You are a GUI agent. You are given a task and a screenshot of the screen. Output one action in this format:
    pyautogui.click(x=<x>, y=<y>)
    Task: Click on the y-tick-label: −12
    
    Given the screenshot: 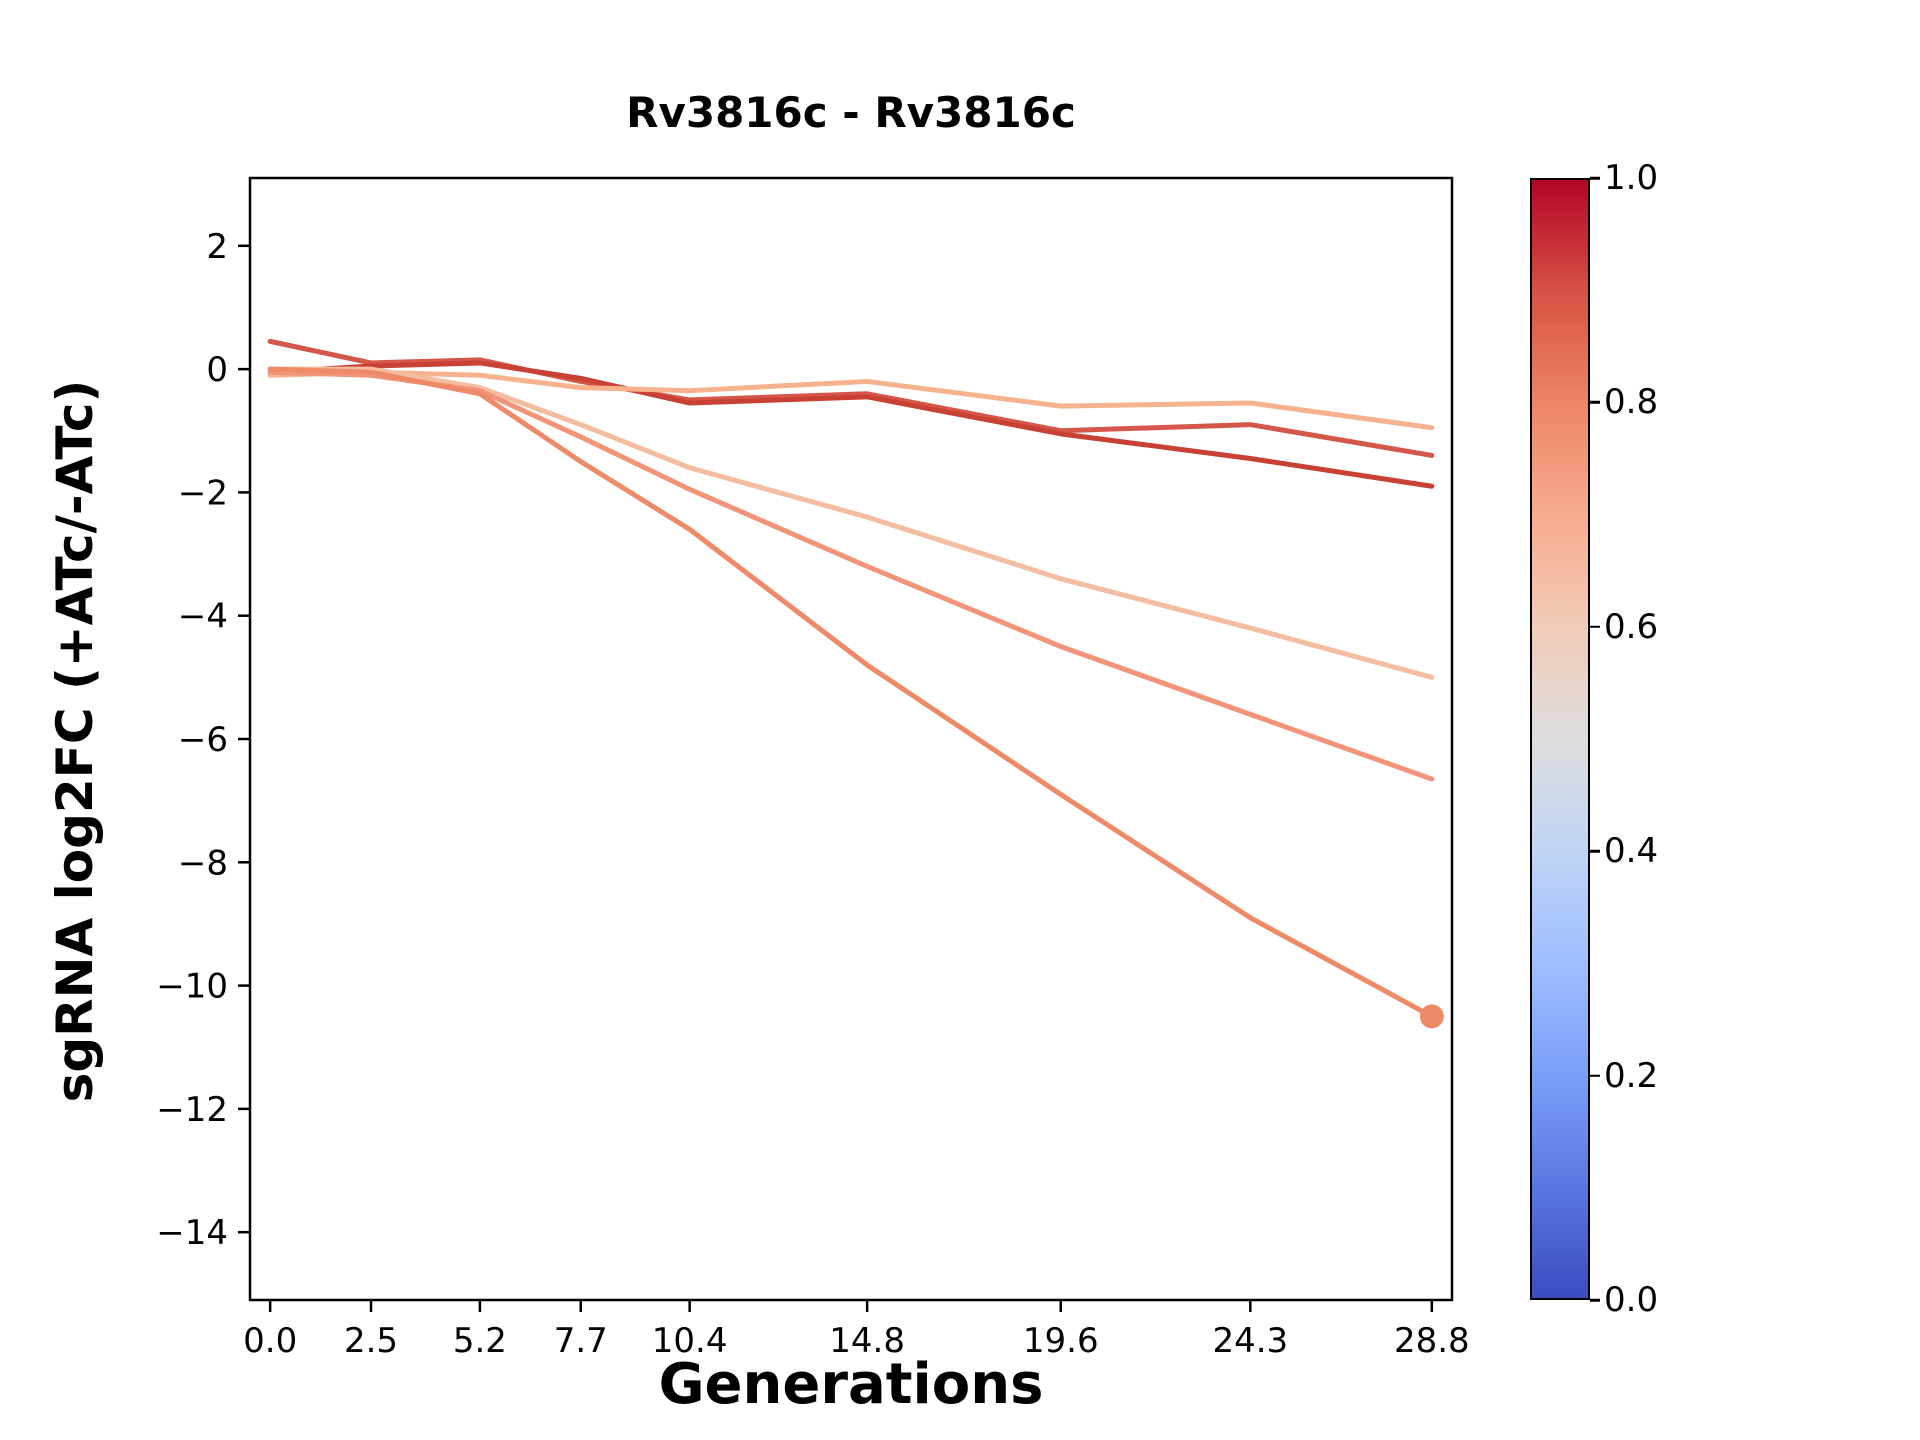 What is the action you would take?
    pyautogui.click(x=192, y=1110)
    